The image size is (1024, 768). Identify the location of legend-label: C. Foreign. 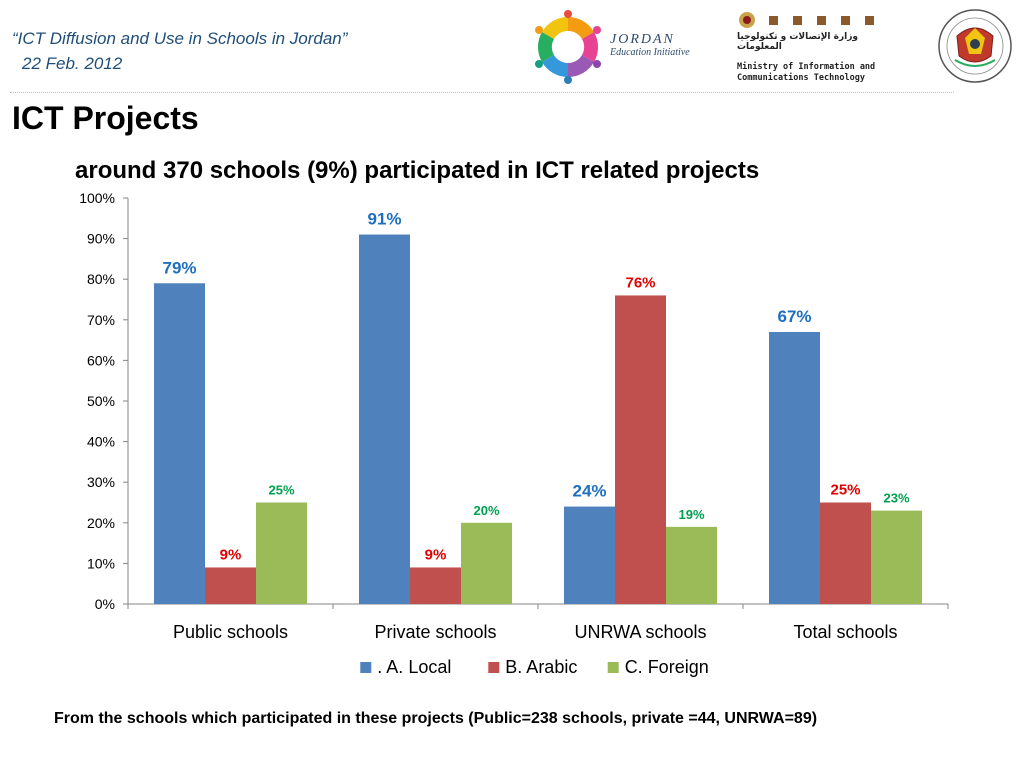
(667, 667).